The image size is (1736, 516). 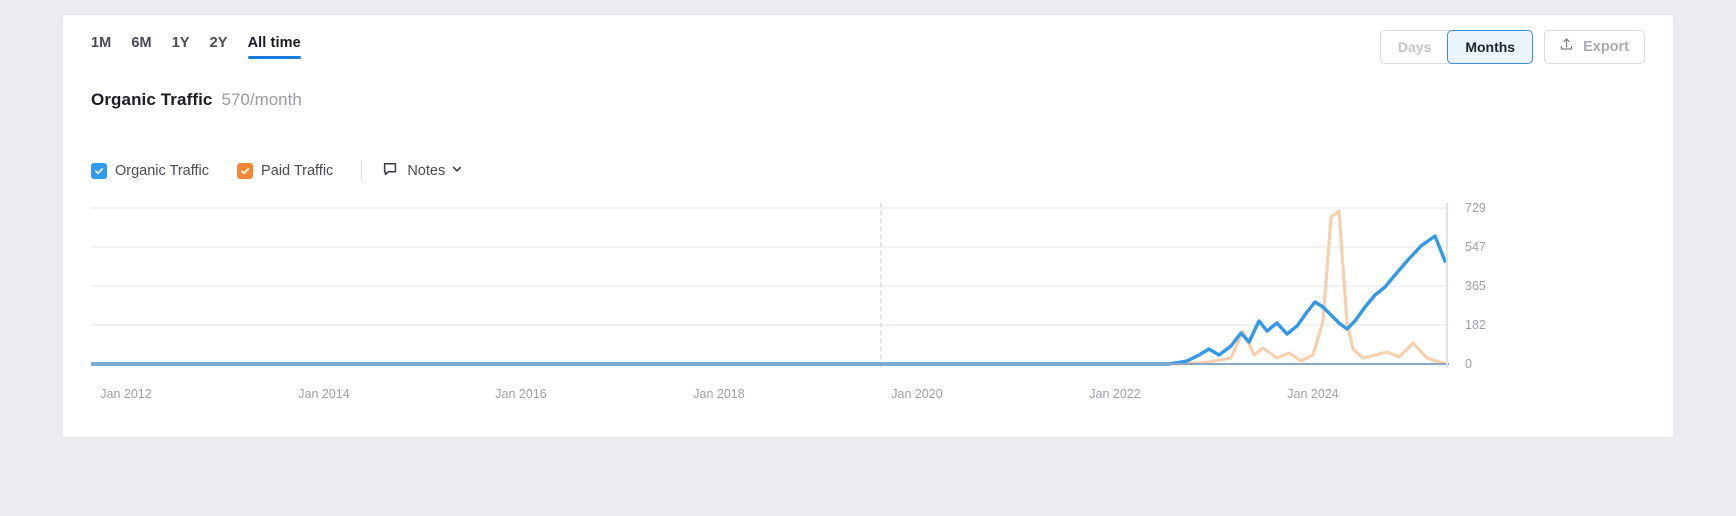 I want to click on chevron-down-icon, so click(x=457, y=171).